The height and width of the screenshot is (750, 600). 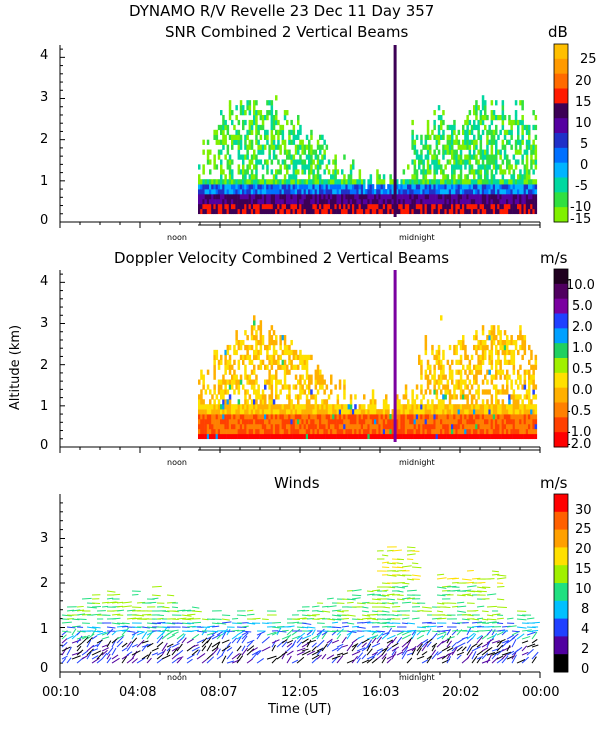 What do you see at coordinates (561, 610) in the screenshot?
I see `panel2-colorbar-segment` at bounding box center [561, 610].